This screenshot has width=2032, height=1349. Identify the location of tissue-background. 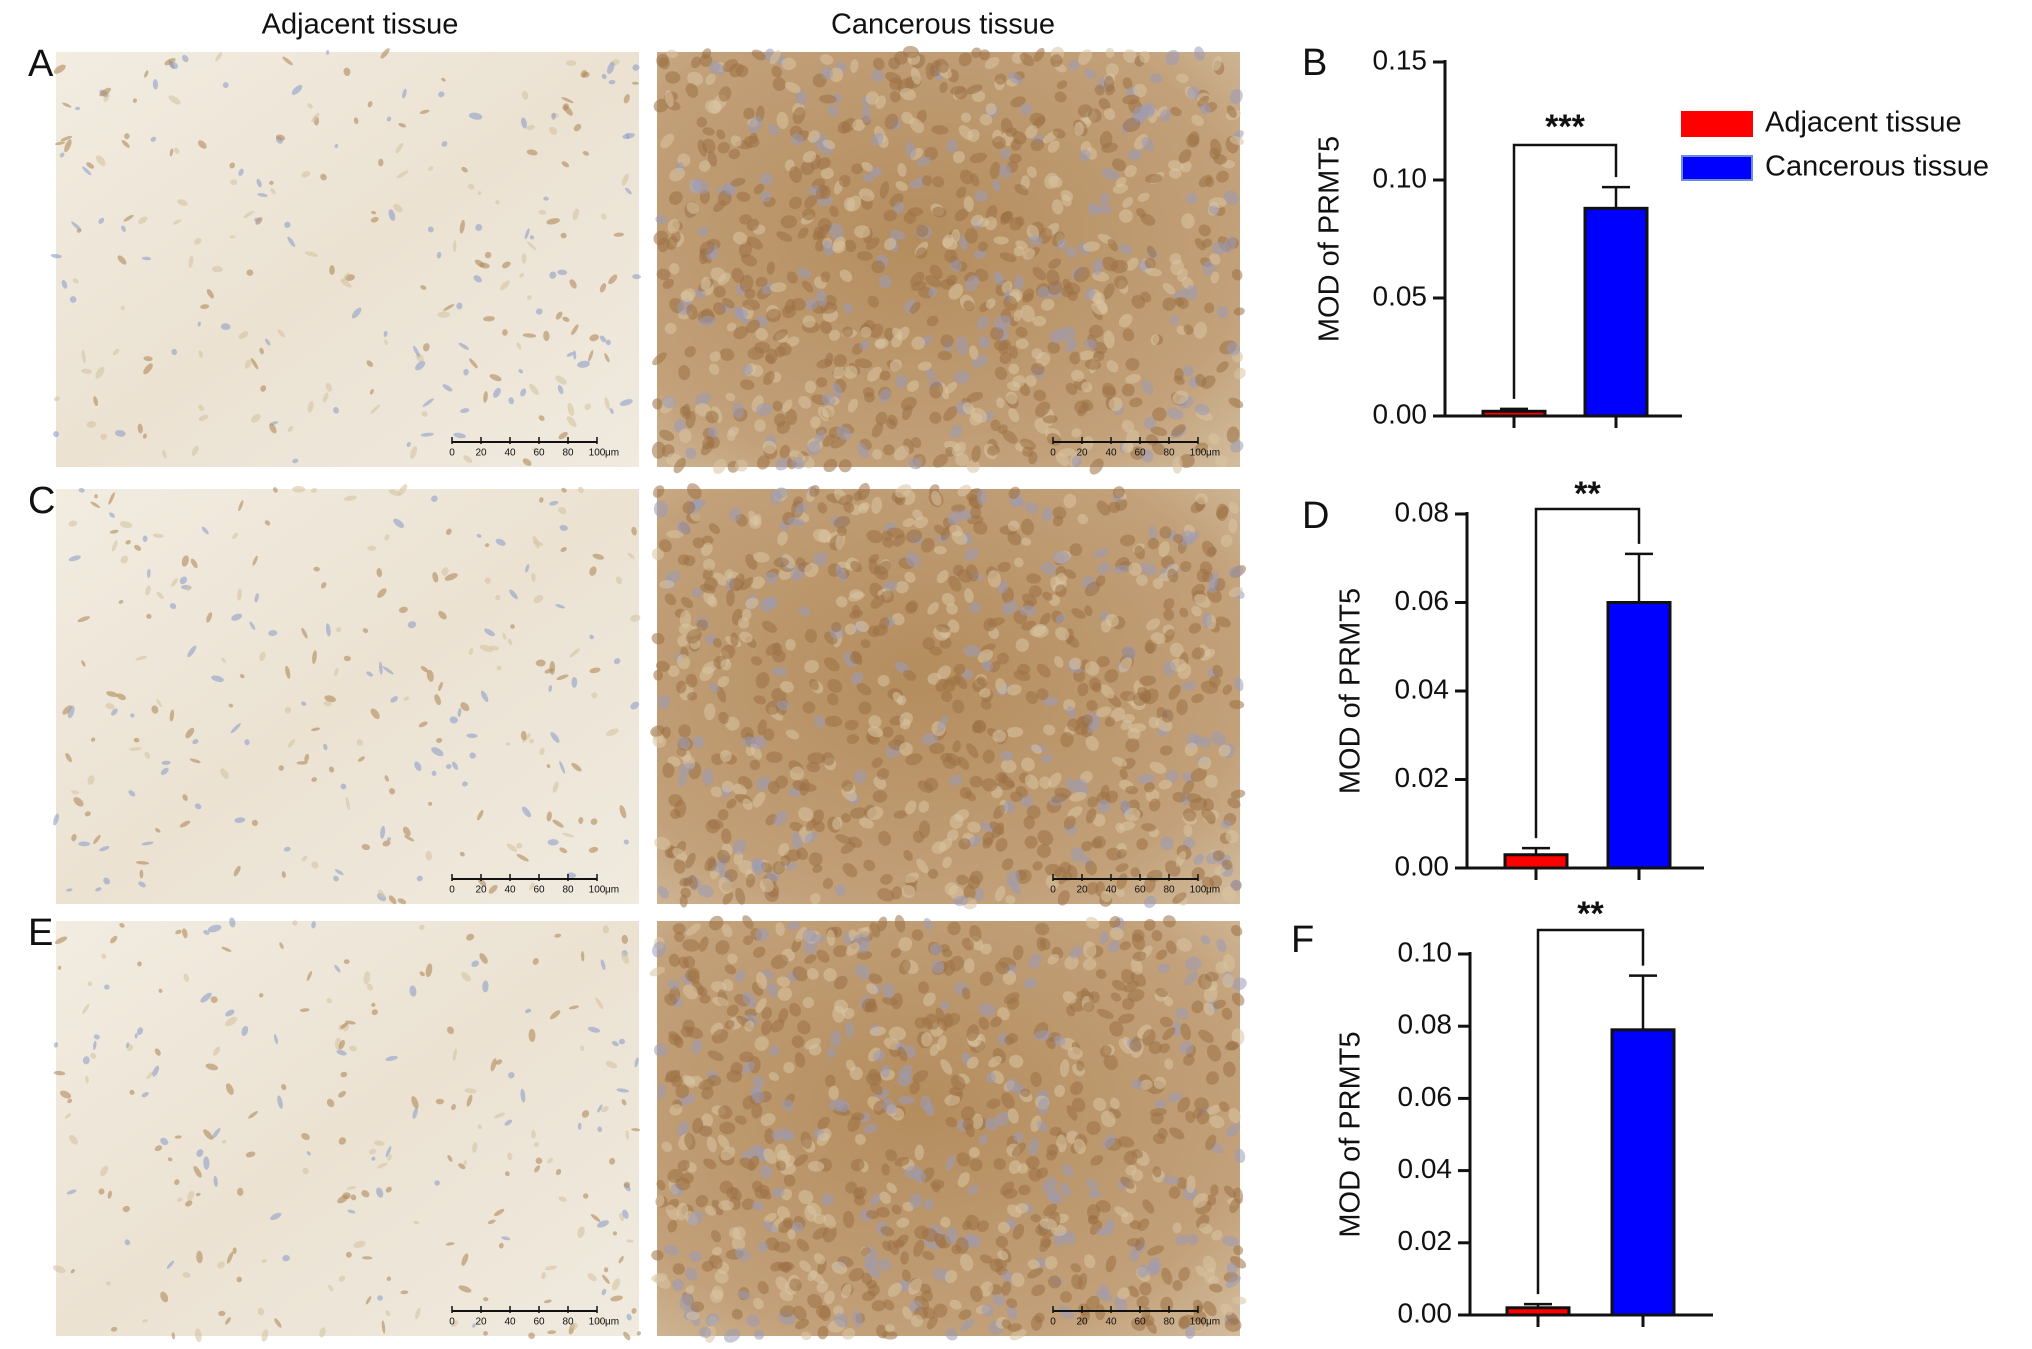
(347, 1128).